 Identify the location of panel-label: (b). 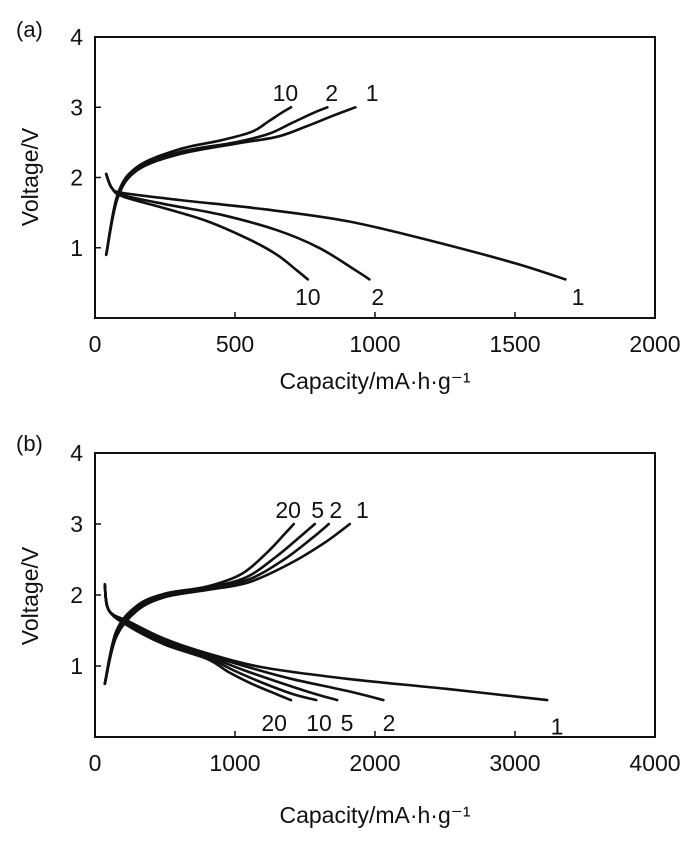
(29, 443).